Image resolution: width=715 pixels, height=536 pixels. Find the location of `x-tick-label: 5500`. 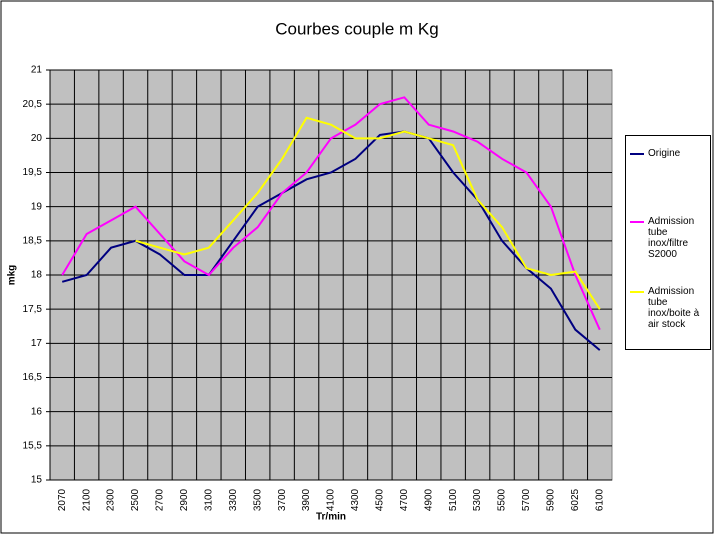

x-tick-label: 5500 is located at coordinates (502, 499).